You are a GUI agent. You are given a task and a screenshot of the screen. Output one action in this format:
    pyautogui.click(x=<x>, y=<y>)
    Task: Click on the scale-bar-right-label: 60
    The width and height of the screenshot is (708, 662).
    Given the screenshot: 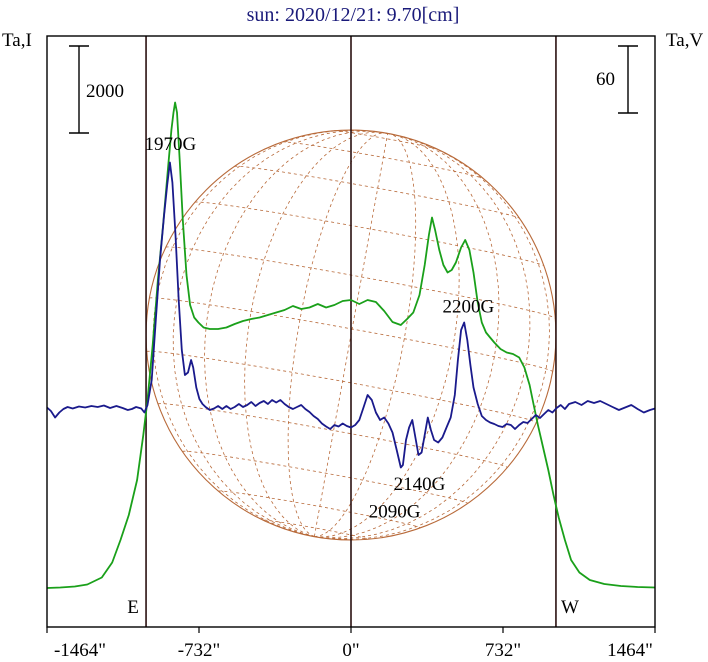 What is the action you would take?
    pyautogui.click(x=605, y=79)
    